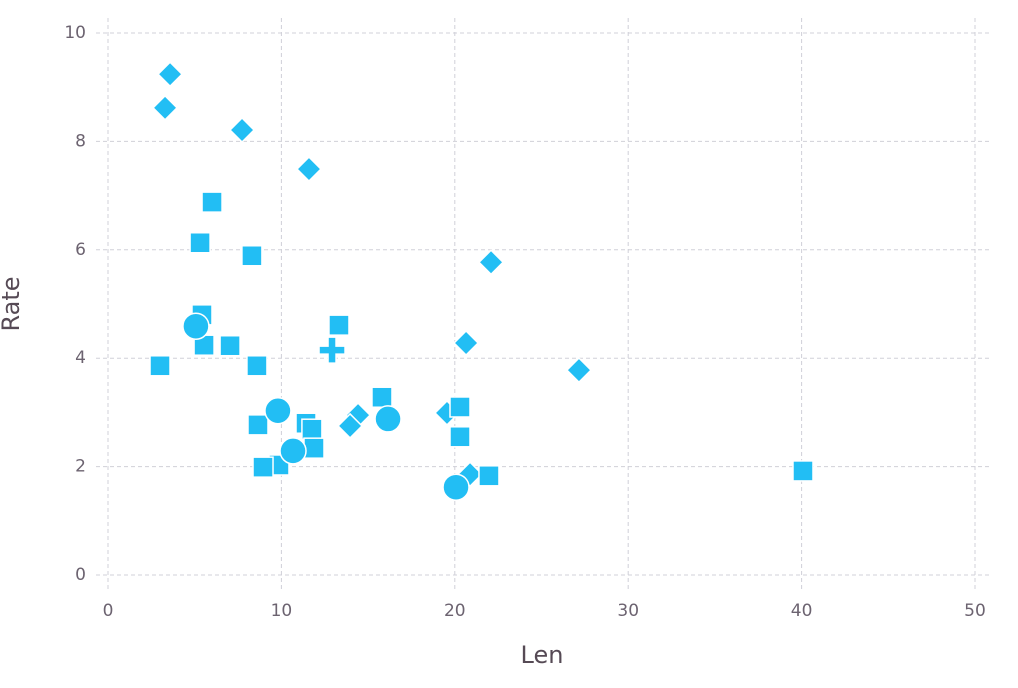 This screenshot has height=688, width=1018. I want to click on y-axis-title: Rate, so click(12, 303).